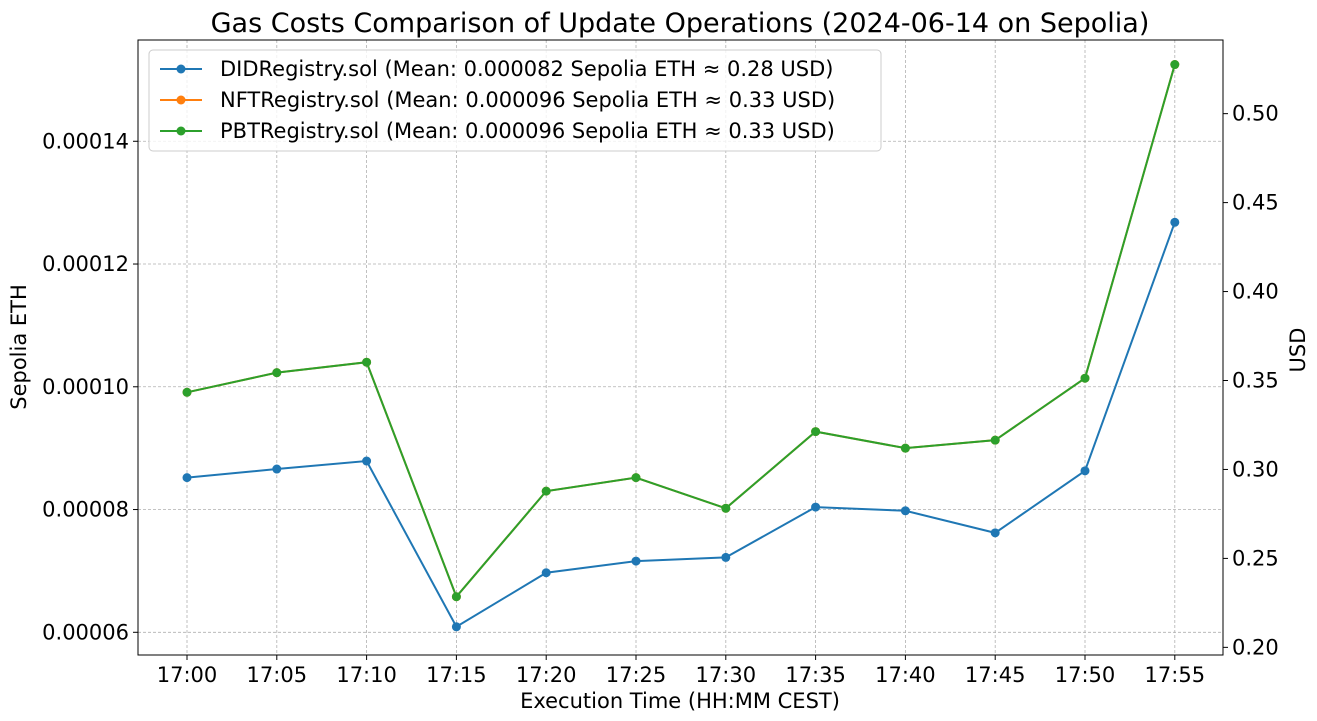 The image size is (1317, 721). I want to click on x-tick-label: 17:05, so click(277, 675).